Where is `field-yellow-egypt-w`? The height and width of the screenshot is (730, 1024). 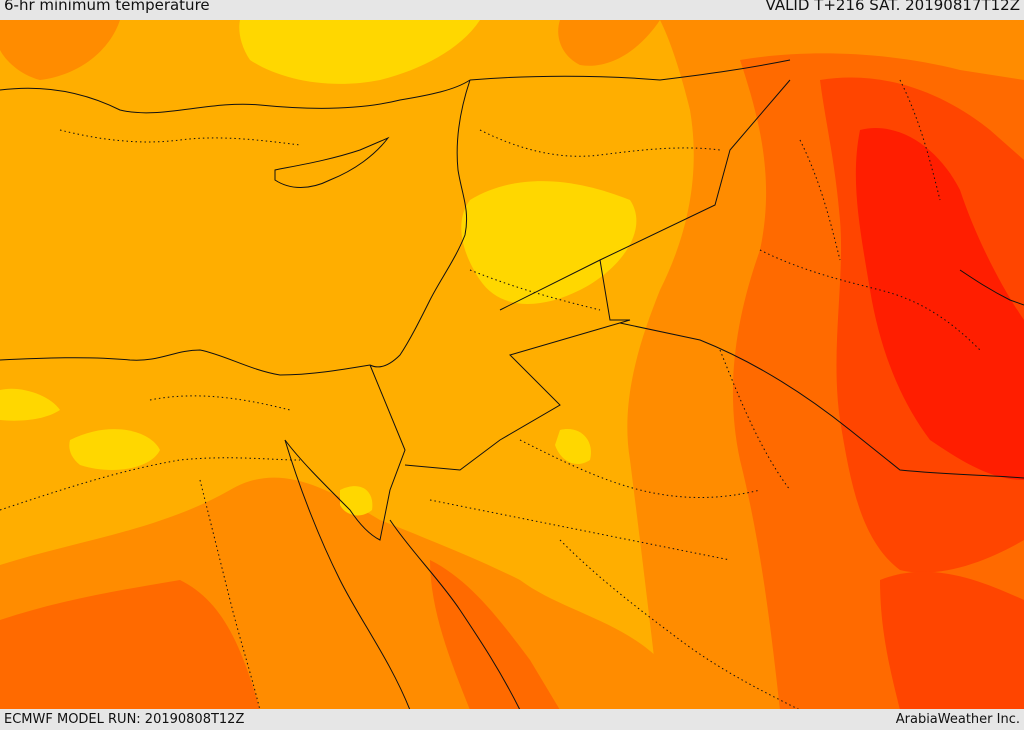 field-yellow-egypt-w is located at coordinates (30, 404).